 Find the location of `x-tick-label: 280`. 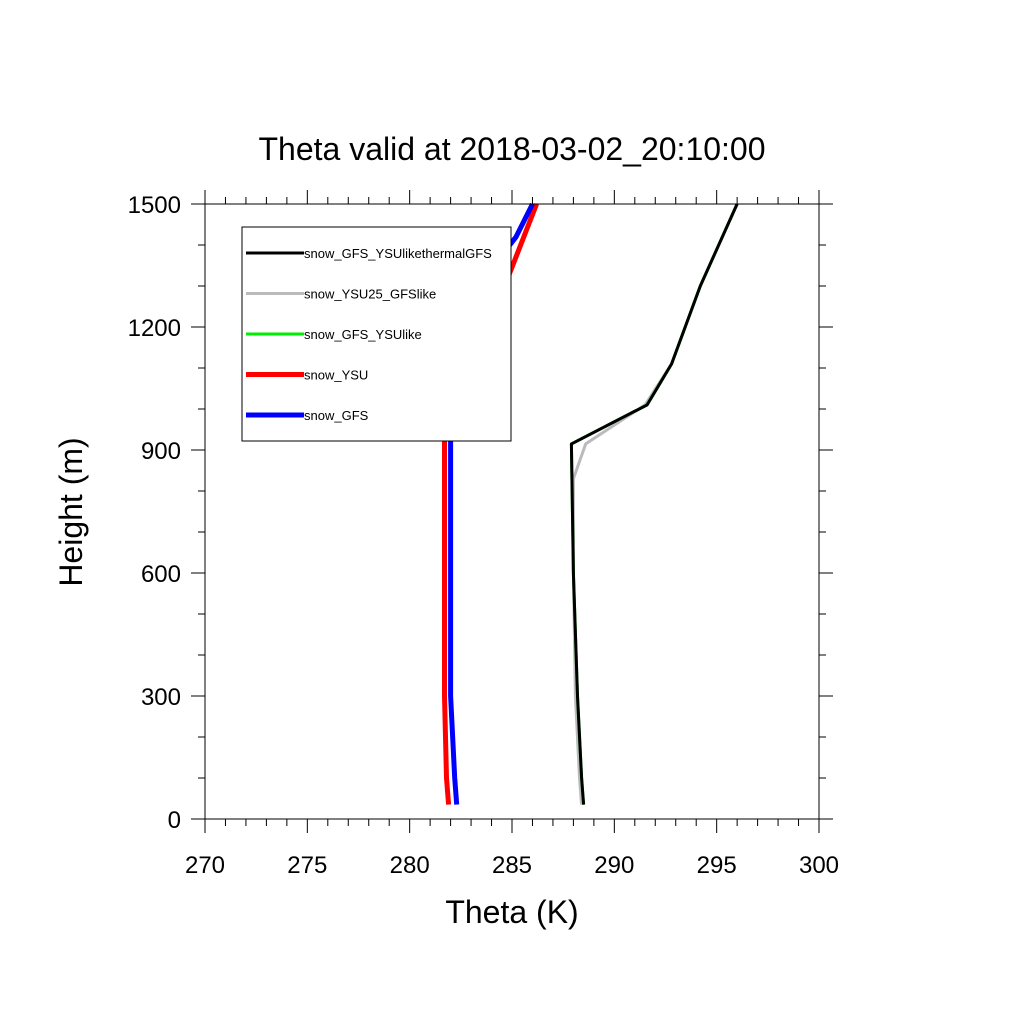

x-tick-label: 280 is located at coordinates (410, 865).